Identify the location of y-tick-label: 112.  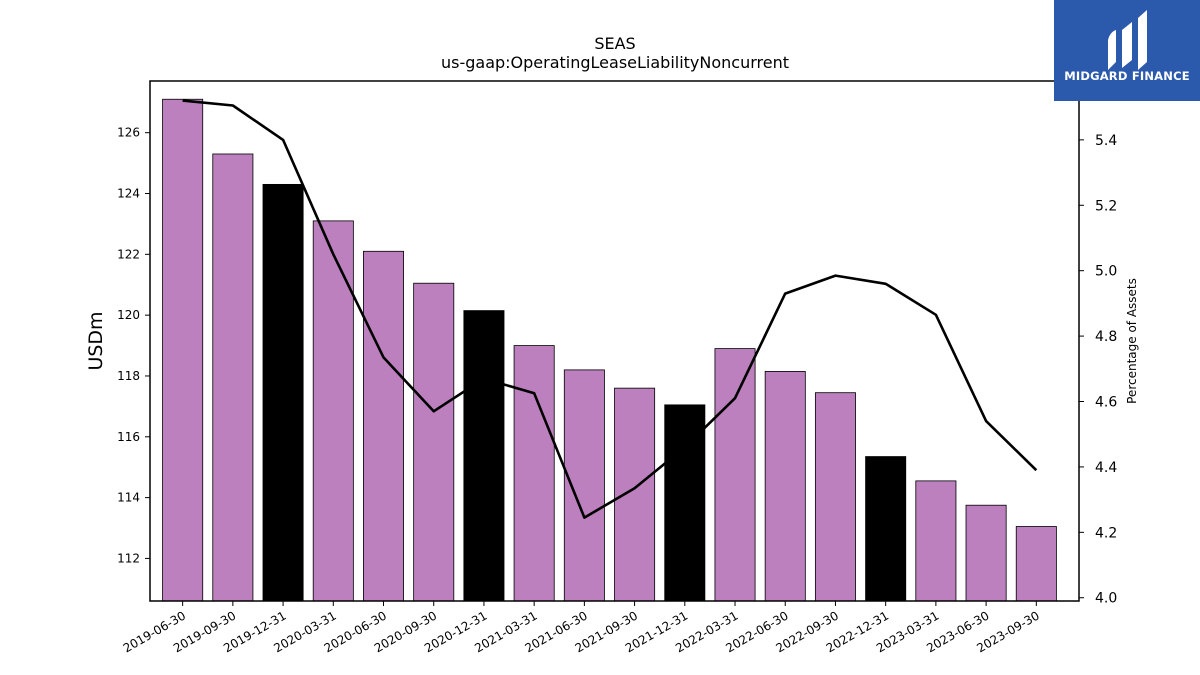
(128, 558).